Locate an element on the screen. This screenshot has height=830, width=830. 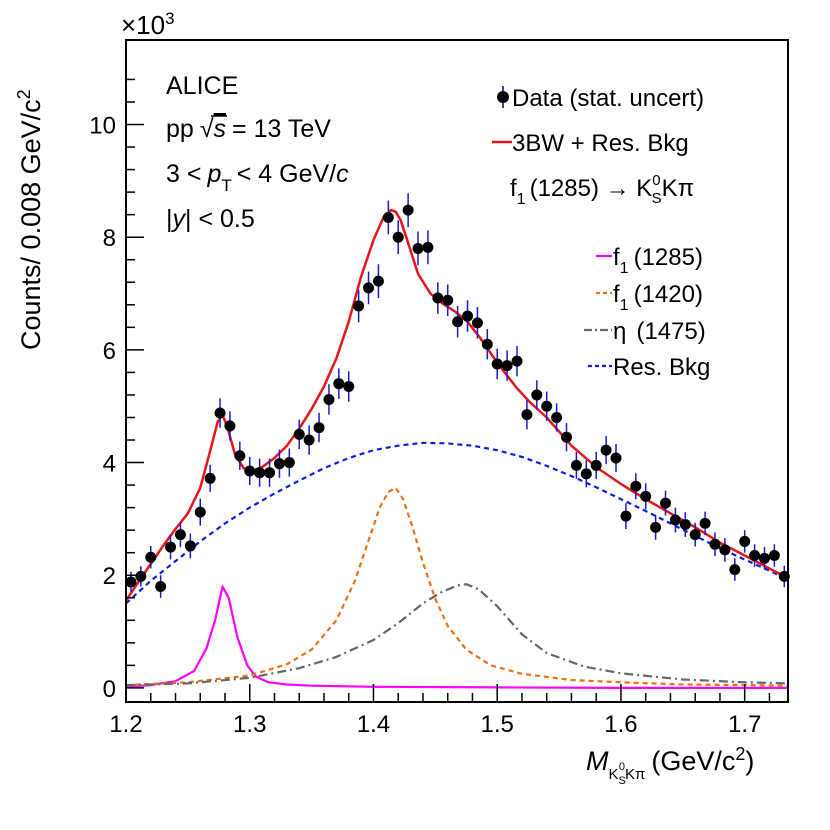
legend-entry-f1-1285: f1 (1285) is located at coordinates (649, 260).